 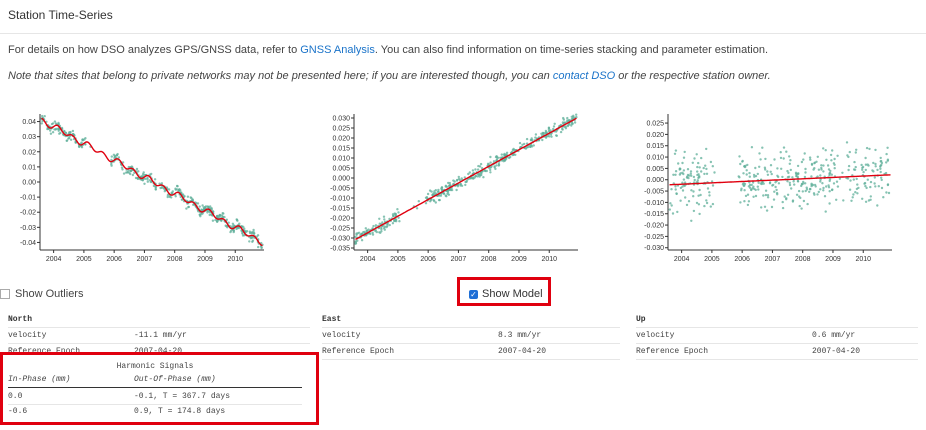 What do you see at coordinates (655, 169) in the screenshot?
I see `y-tick-label: 0.005` at bounding box center [655, 169].